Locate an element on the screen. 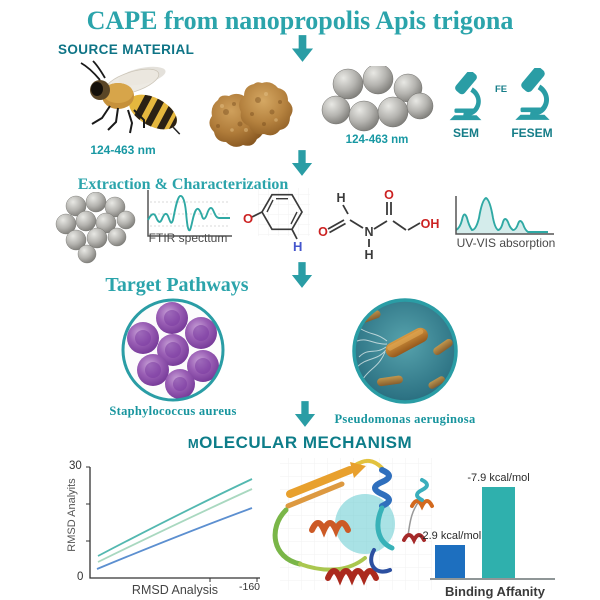  pseudomonas-label: Pseudomonas aeruginosa is located at coordinates (405, 419).